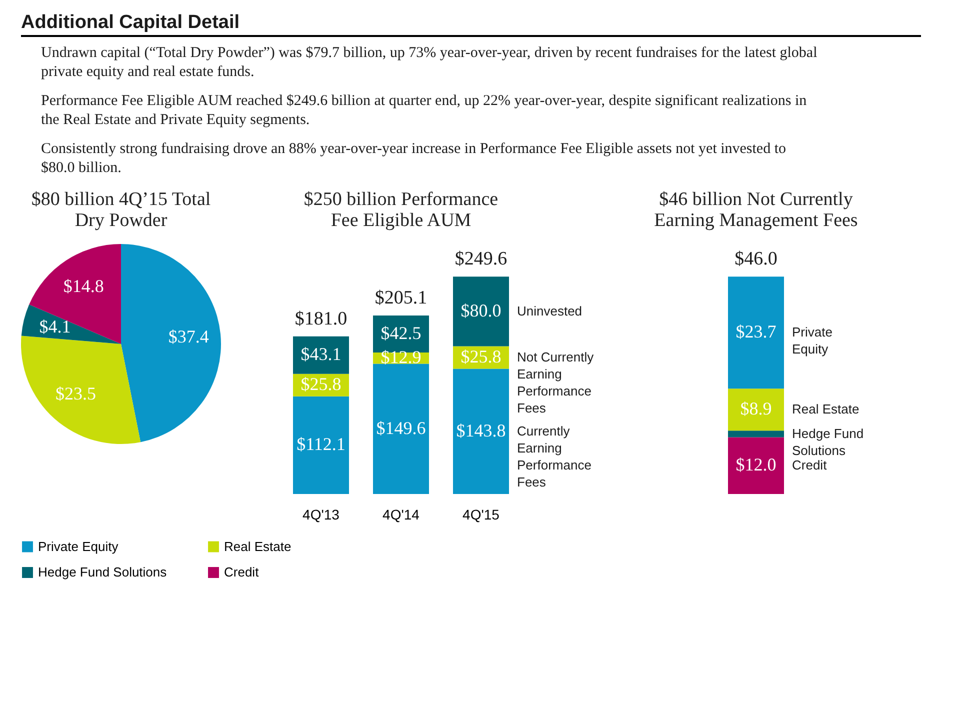  Describe the element at coordinates (103, 572) in the screenshot. I see `legend-label: Hedge Fund Solutions` at that location.